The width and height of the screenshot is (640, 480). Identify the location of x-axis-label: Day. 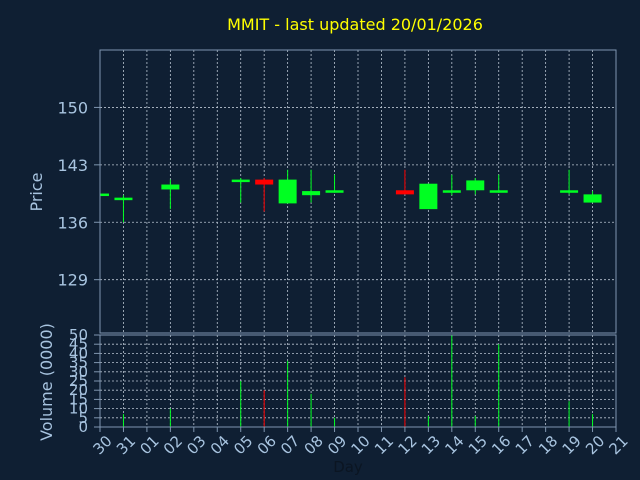
(348, 467).